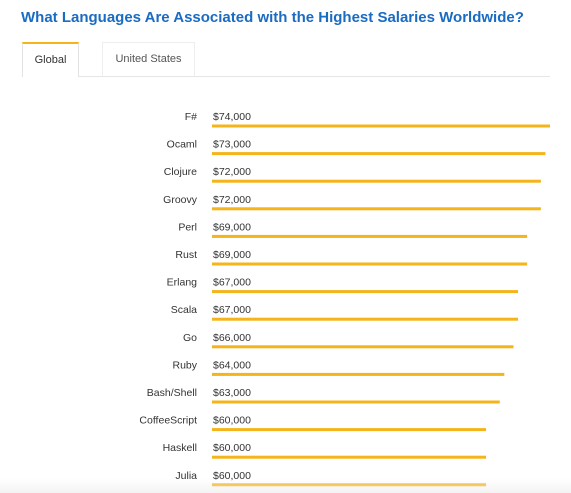 This screenshot has height=493, width=571. What do you see at coordinates (186, 476) in the screenshot?
I see `category-label-julia: Julia` at bounding box center [186, 476].